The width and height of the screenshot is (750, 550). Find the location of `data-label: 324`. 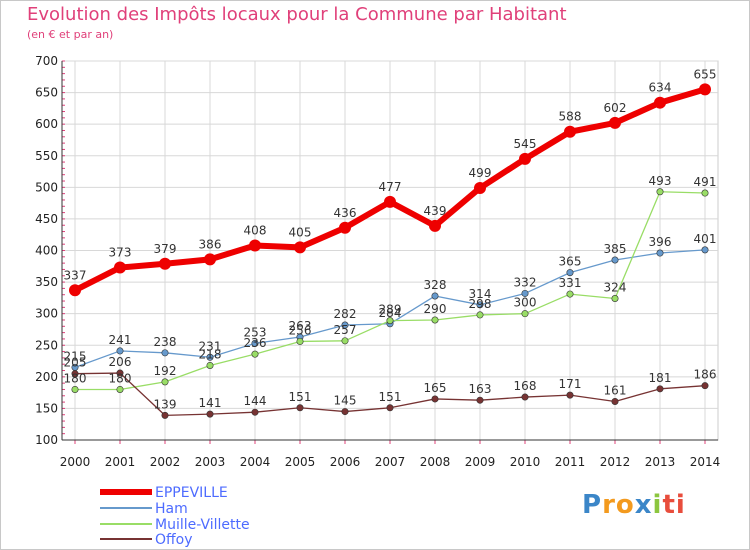

data-label: 324 is located at coordinates (615, 288).